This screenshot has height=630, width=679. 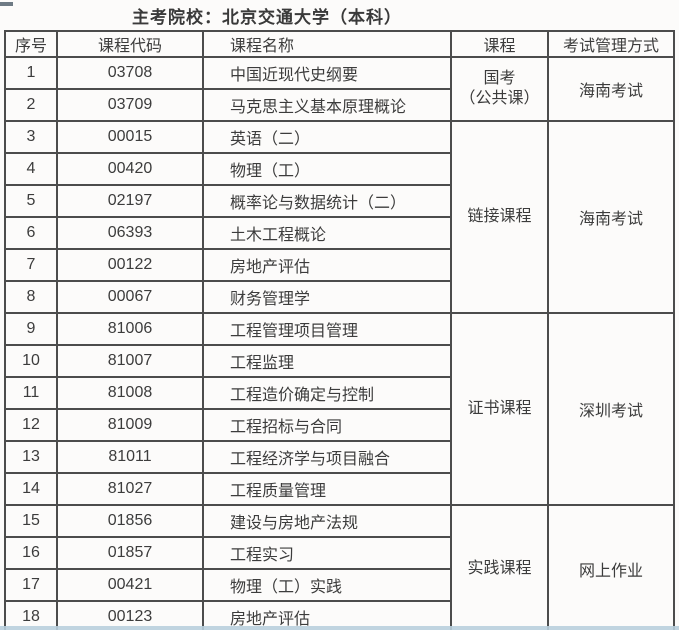 What do you see at coordinates (31, 393) in the screenshot?
I see `seq-cell: 11` at bounding box center [31, 393].